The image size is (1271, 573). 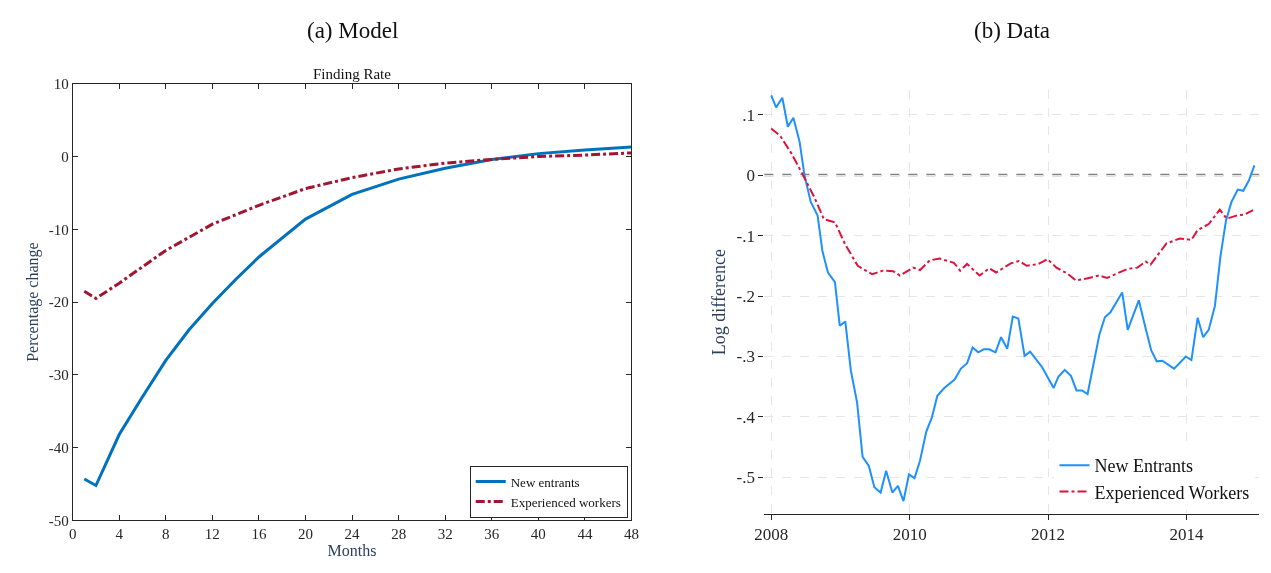 I want to click on x-axis-title: Months, so click(x=352, y=551).